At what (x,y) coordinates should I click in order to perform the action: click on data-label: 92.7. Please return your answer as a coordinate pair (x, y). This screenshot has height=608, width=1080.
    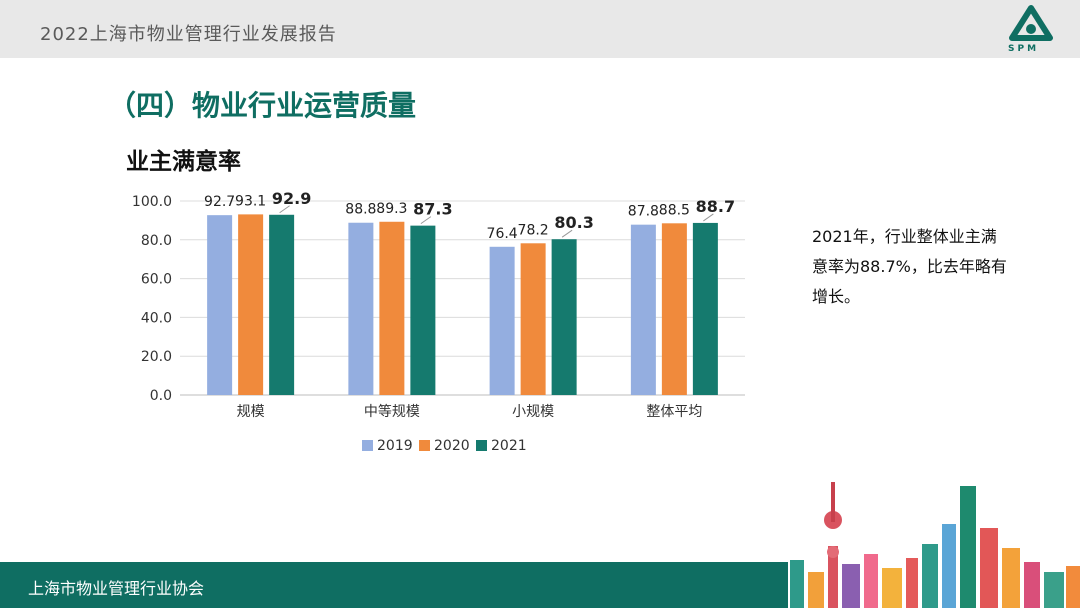
    Looking at the image, I should click on (219, 202).